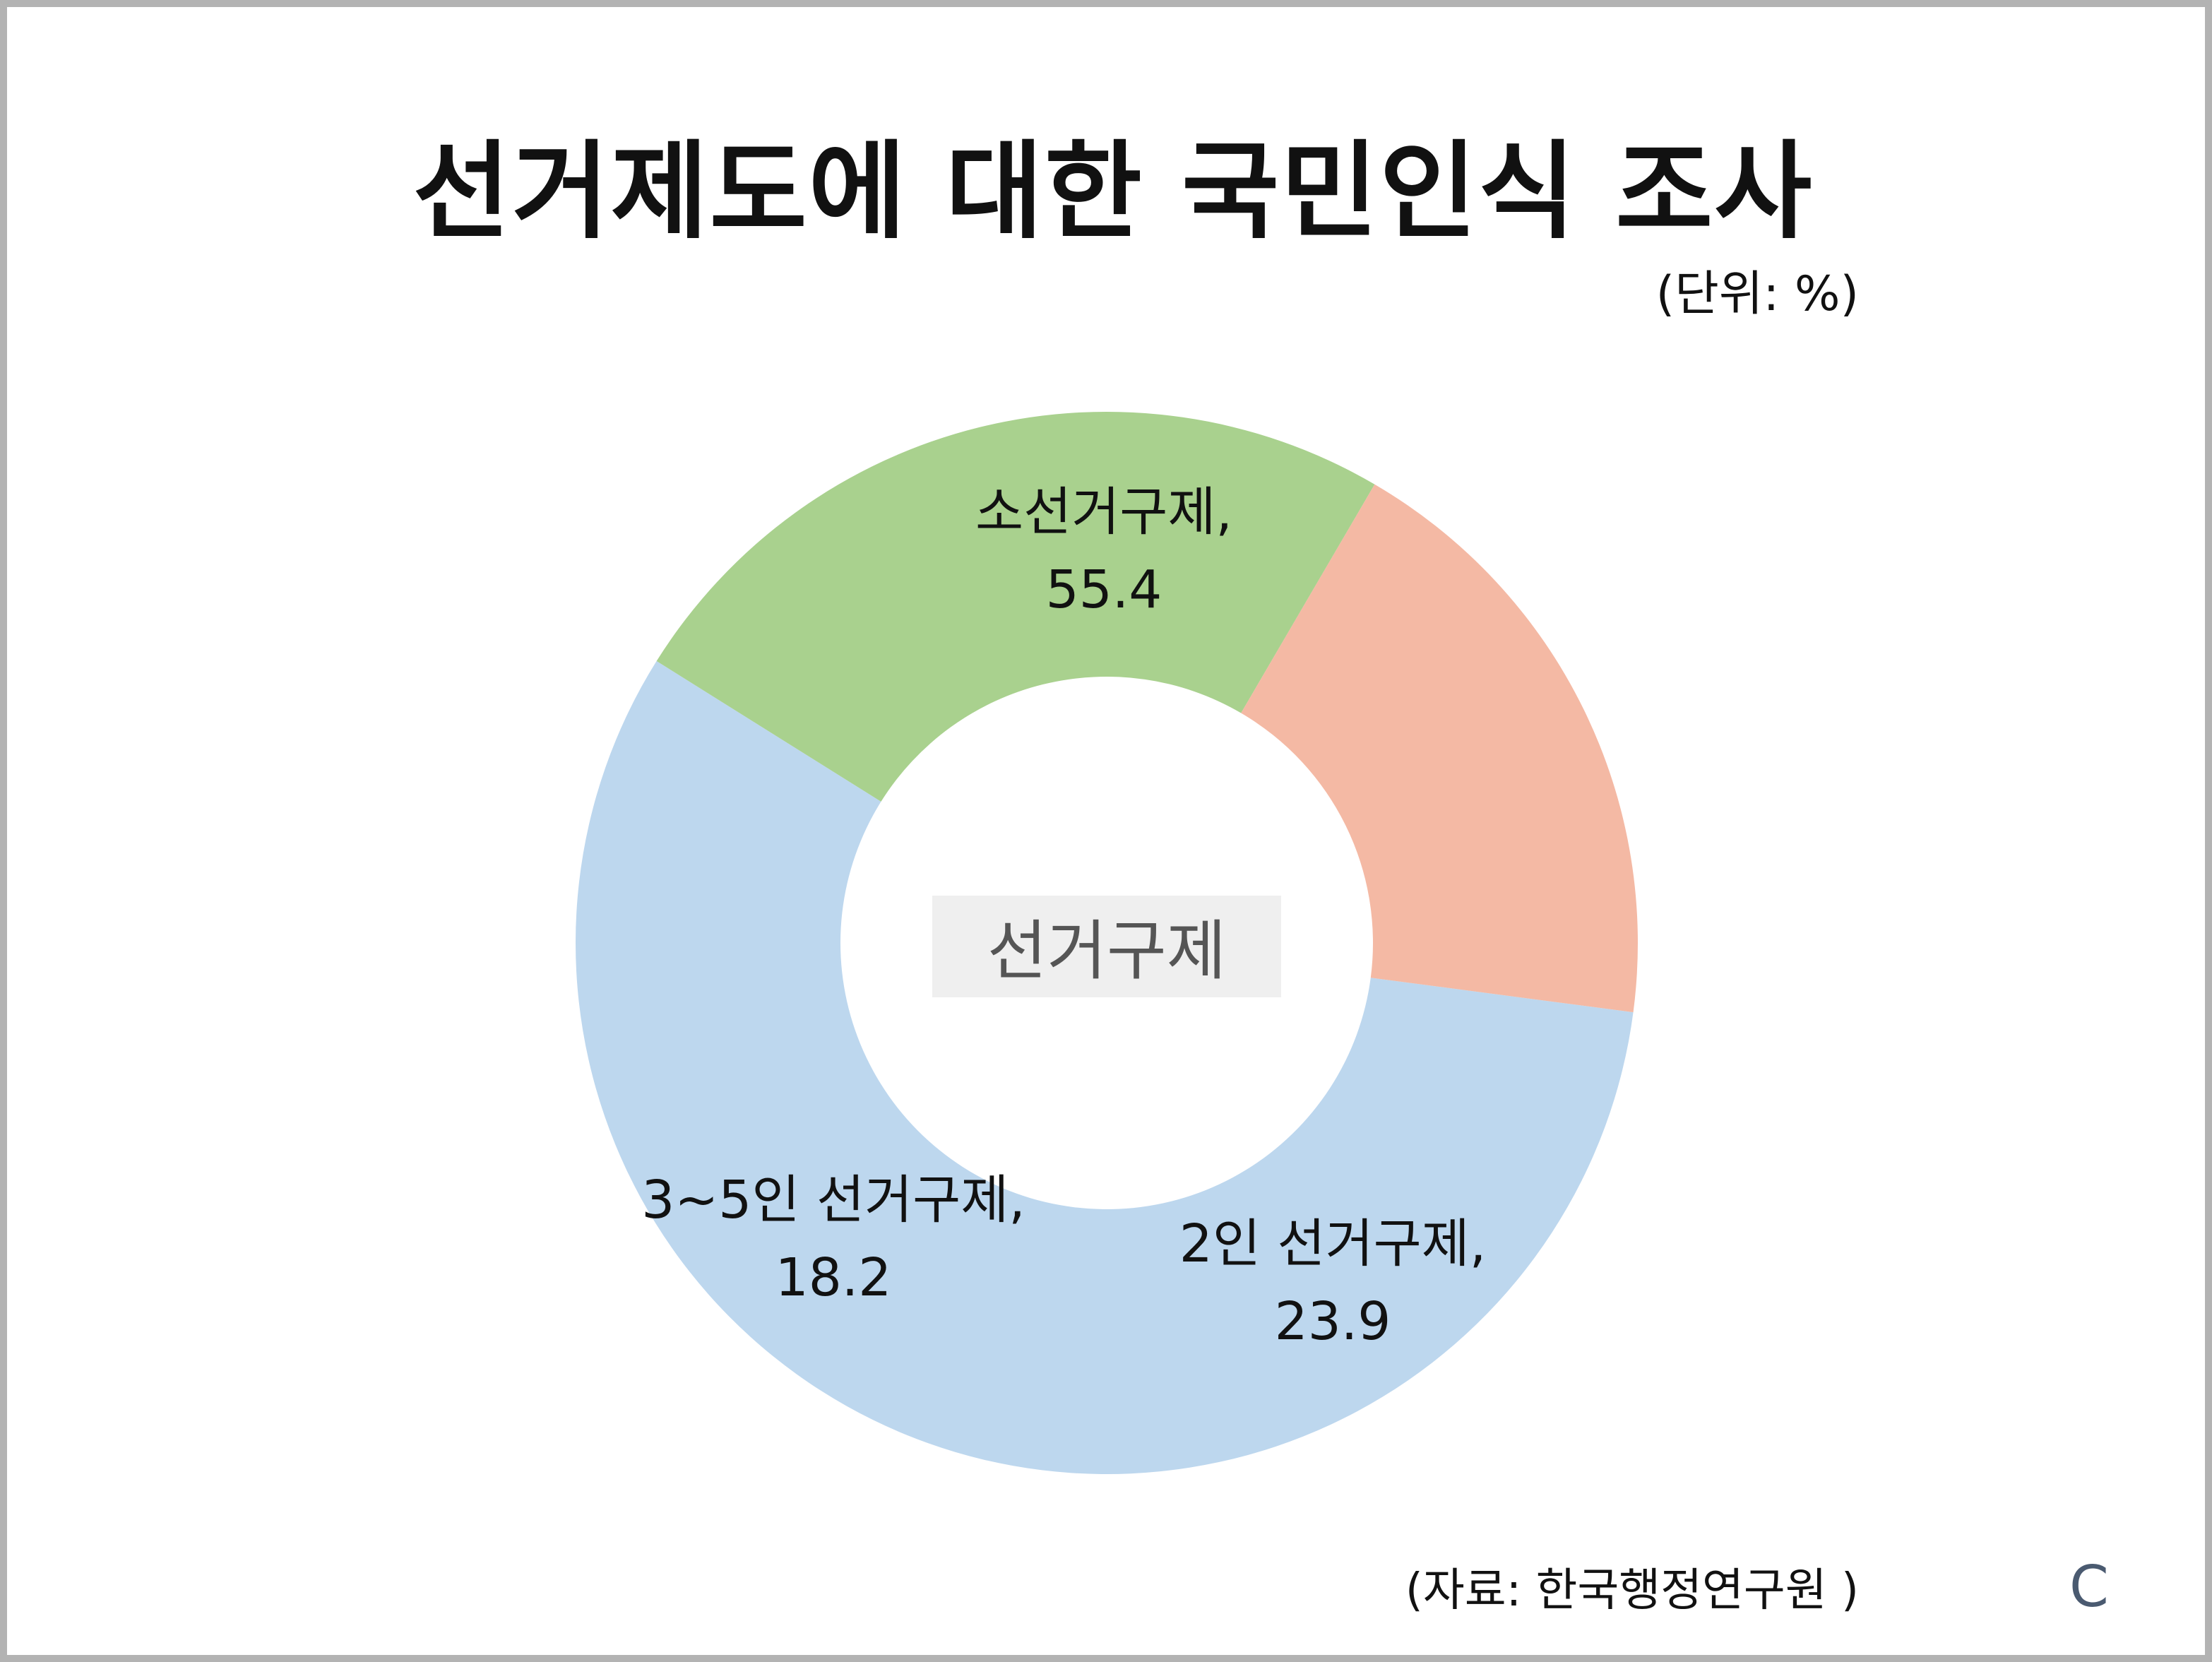  Describe the element at coordinates (1333, 1322) in the screenshot. I see `slice-value-2: 23.9` at that location.